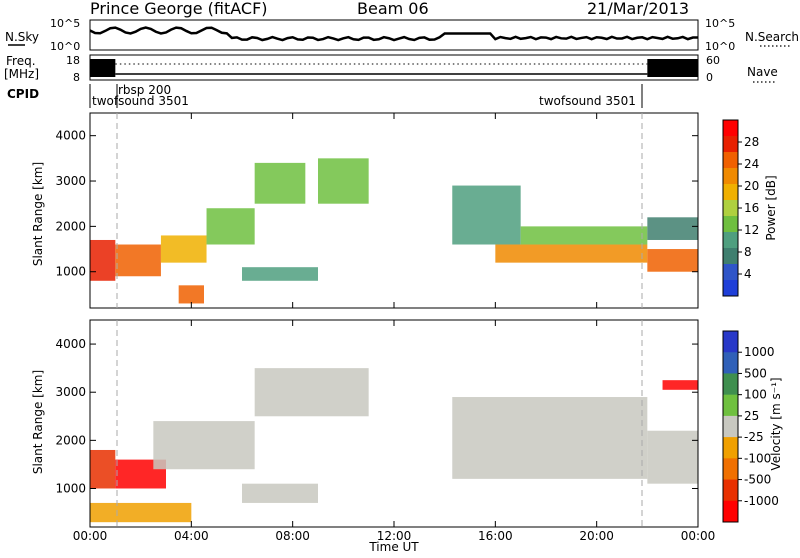  Describe the element at coordinates (748, 252) in the screenshot. I see `colorbar-tick-label: 8` at that location.